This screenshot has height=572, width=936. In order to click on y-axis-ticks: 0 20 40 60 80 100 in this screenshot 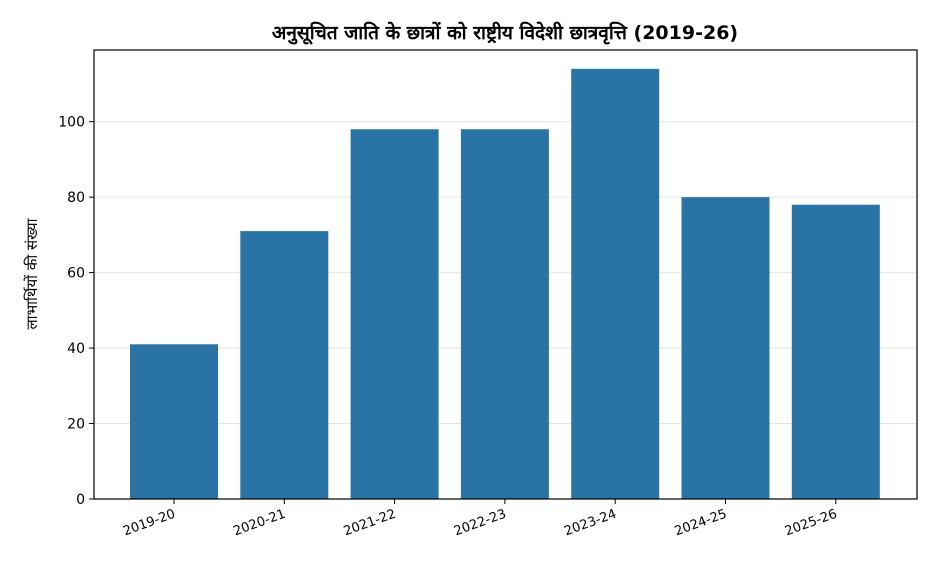, I will do `click(76, 311)`.